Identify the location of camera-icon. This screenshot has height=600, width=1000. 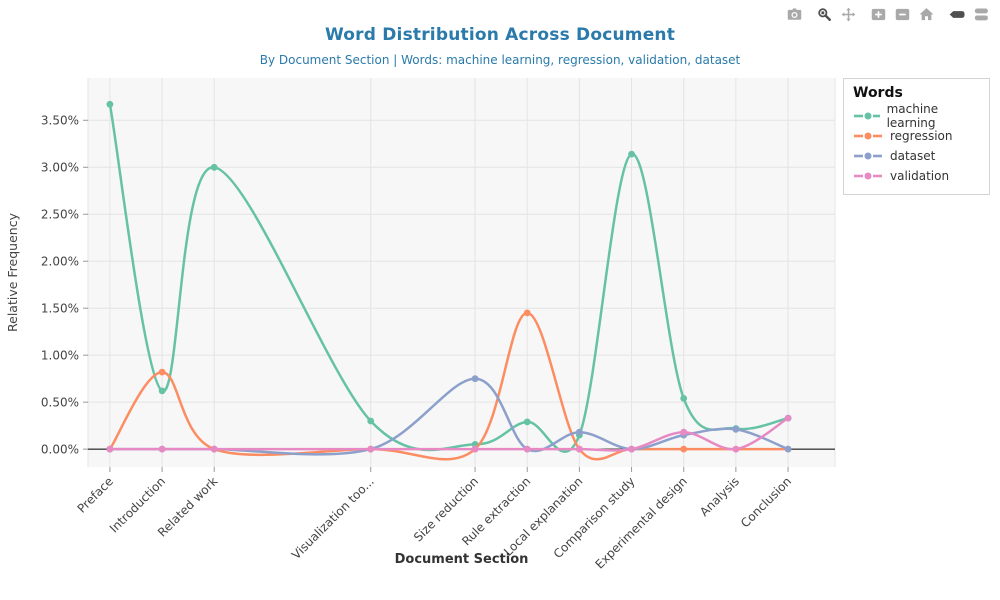
(794, 14).